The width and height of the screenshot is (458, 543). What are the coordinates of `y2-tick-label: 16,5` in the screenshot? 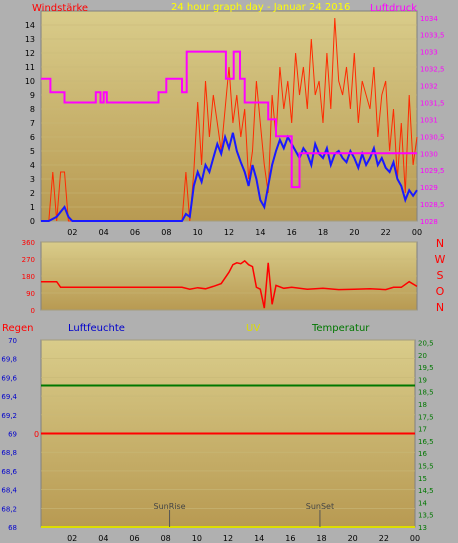 It's located at (426, 442).